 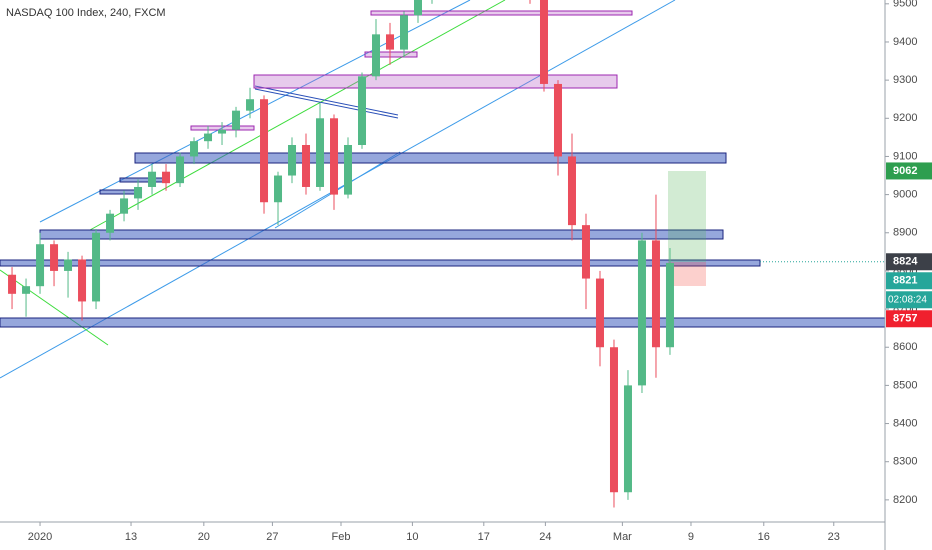 What do you see at coordinates (905, 195) in the screenshot?
I see `y-tick-label: 9000` at bounding box center [905, 195].